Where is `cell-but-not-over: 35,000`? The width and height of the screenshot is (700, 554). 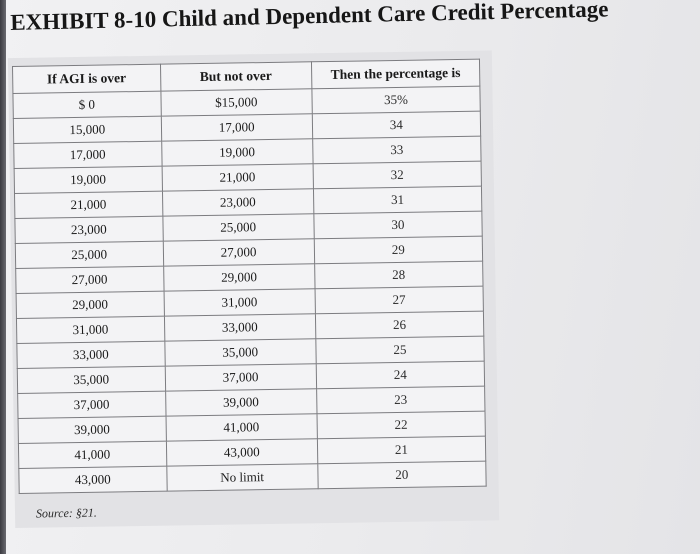 cell-but-not-over: 35,000 is located at coordinates (240, 352).